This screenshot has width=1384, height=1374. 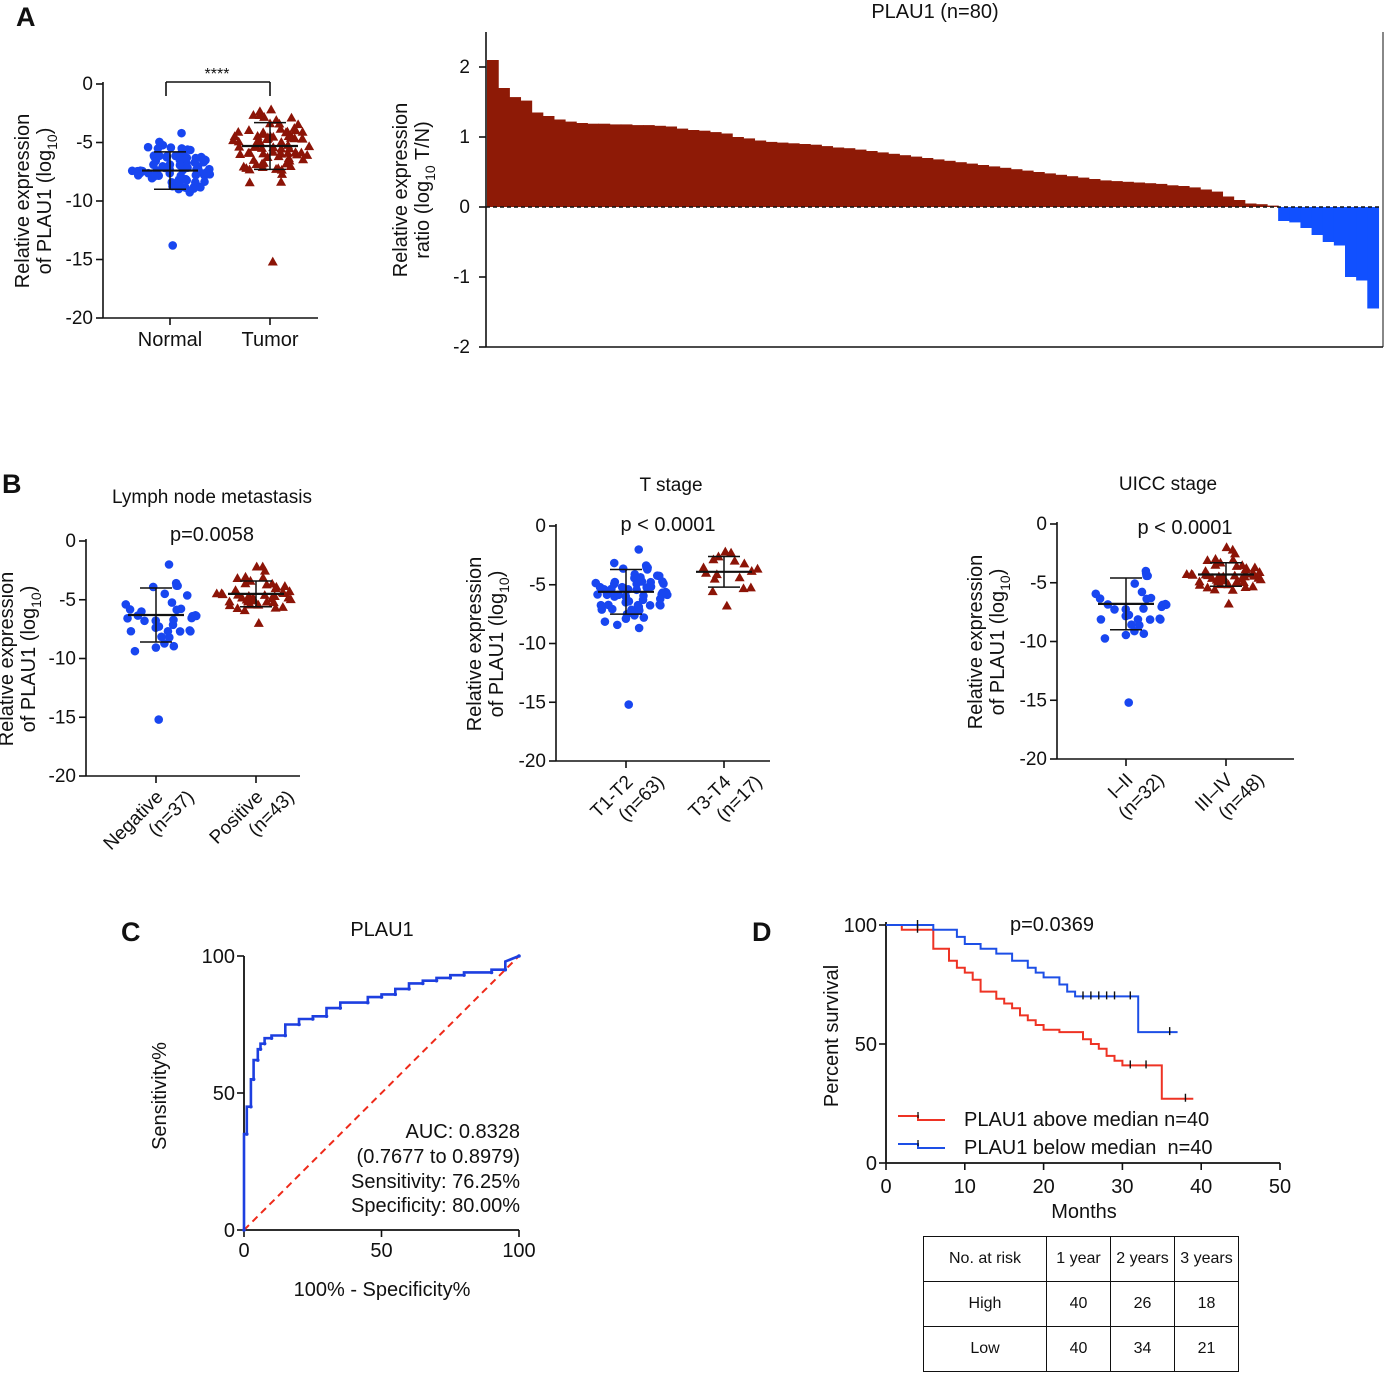 What do you see at coordinates (12, 484) in the screenshot?
I see `panel-letter-b: B` at bounding box center [12, 484].